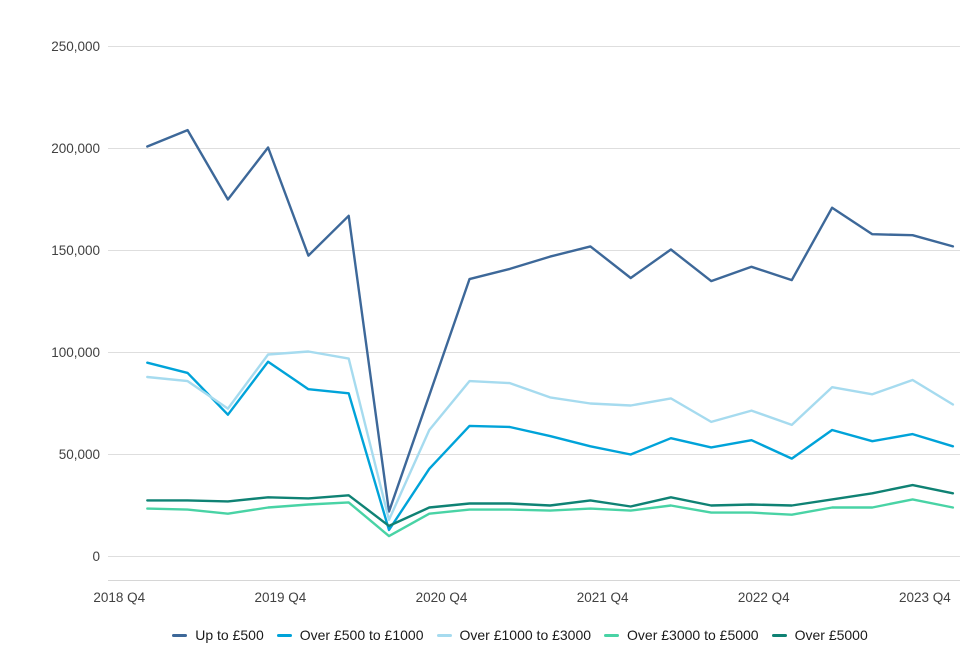 This screenshot has width=960, height=672. What do you see at coordinates (96, 556) in the screenshot?
I see `y-axis-tick-label: 0` at bounding box center [96, 556].